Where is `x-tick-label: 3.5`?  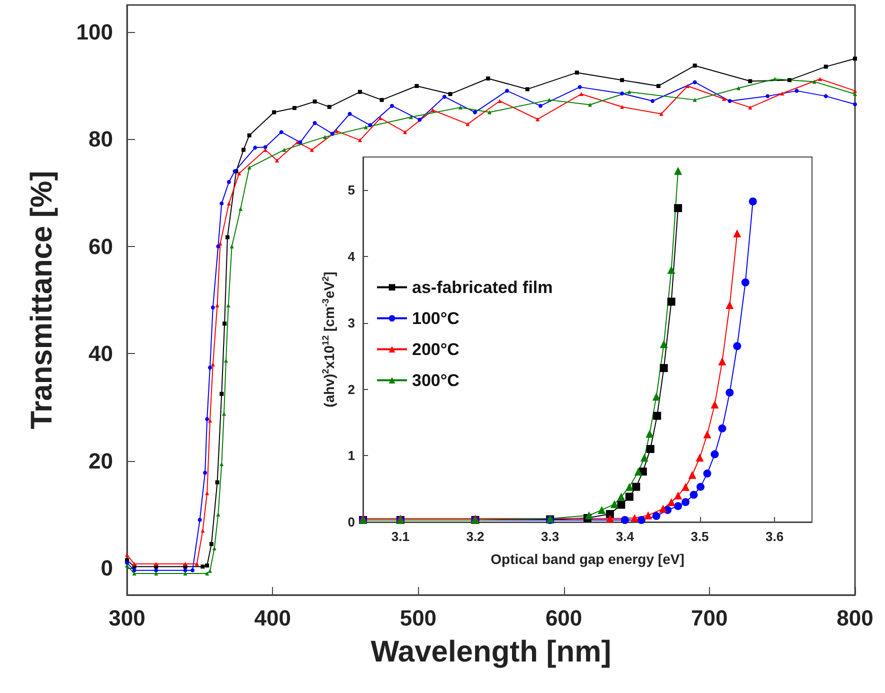
x-tick-label: 3.5 is located at coordinates (699, 536).